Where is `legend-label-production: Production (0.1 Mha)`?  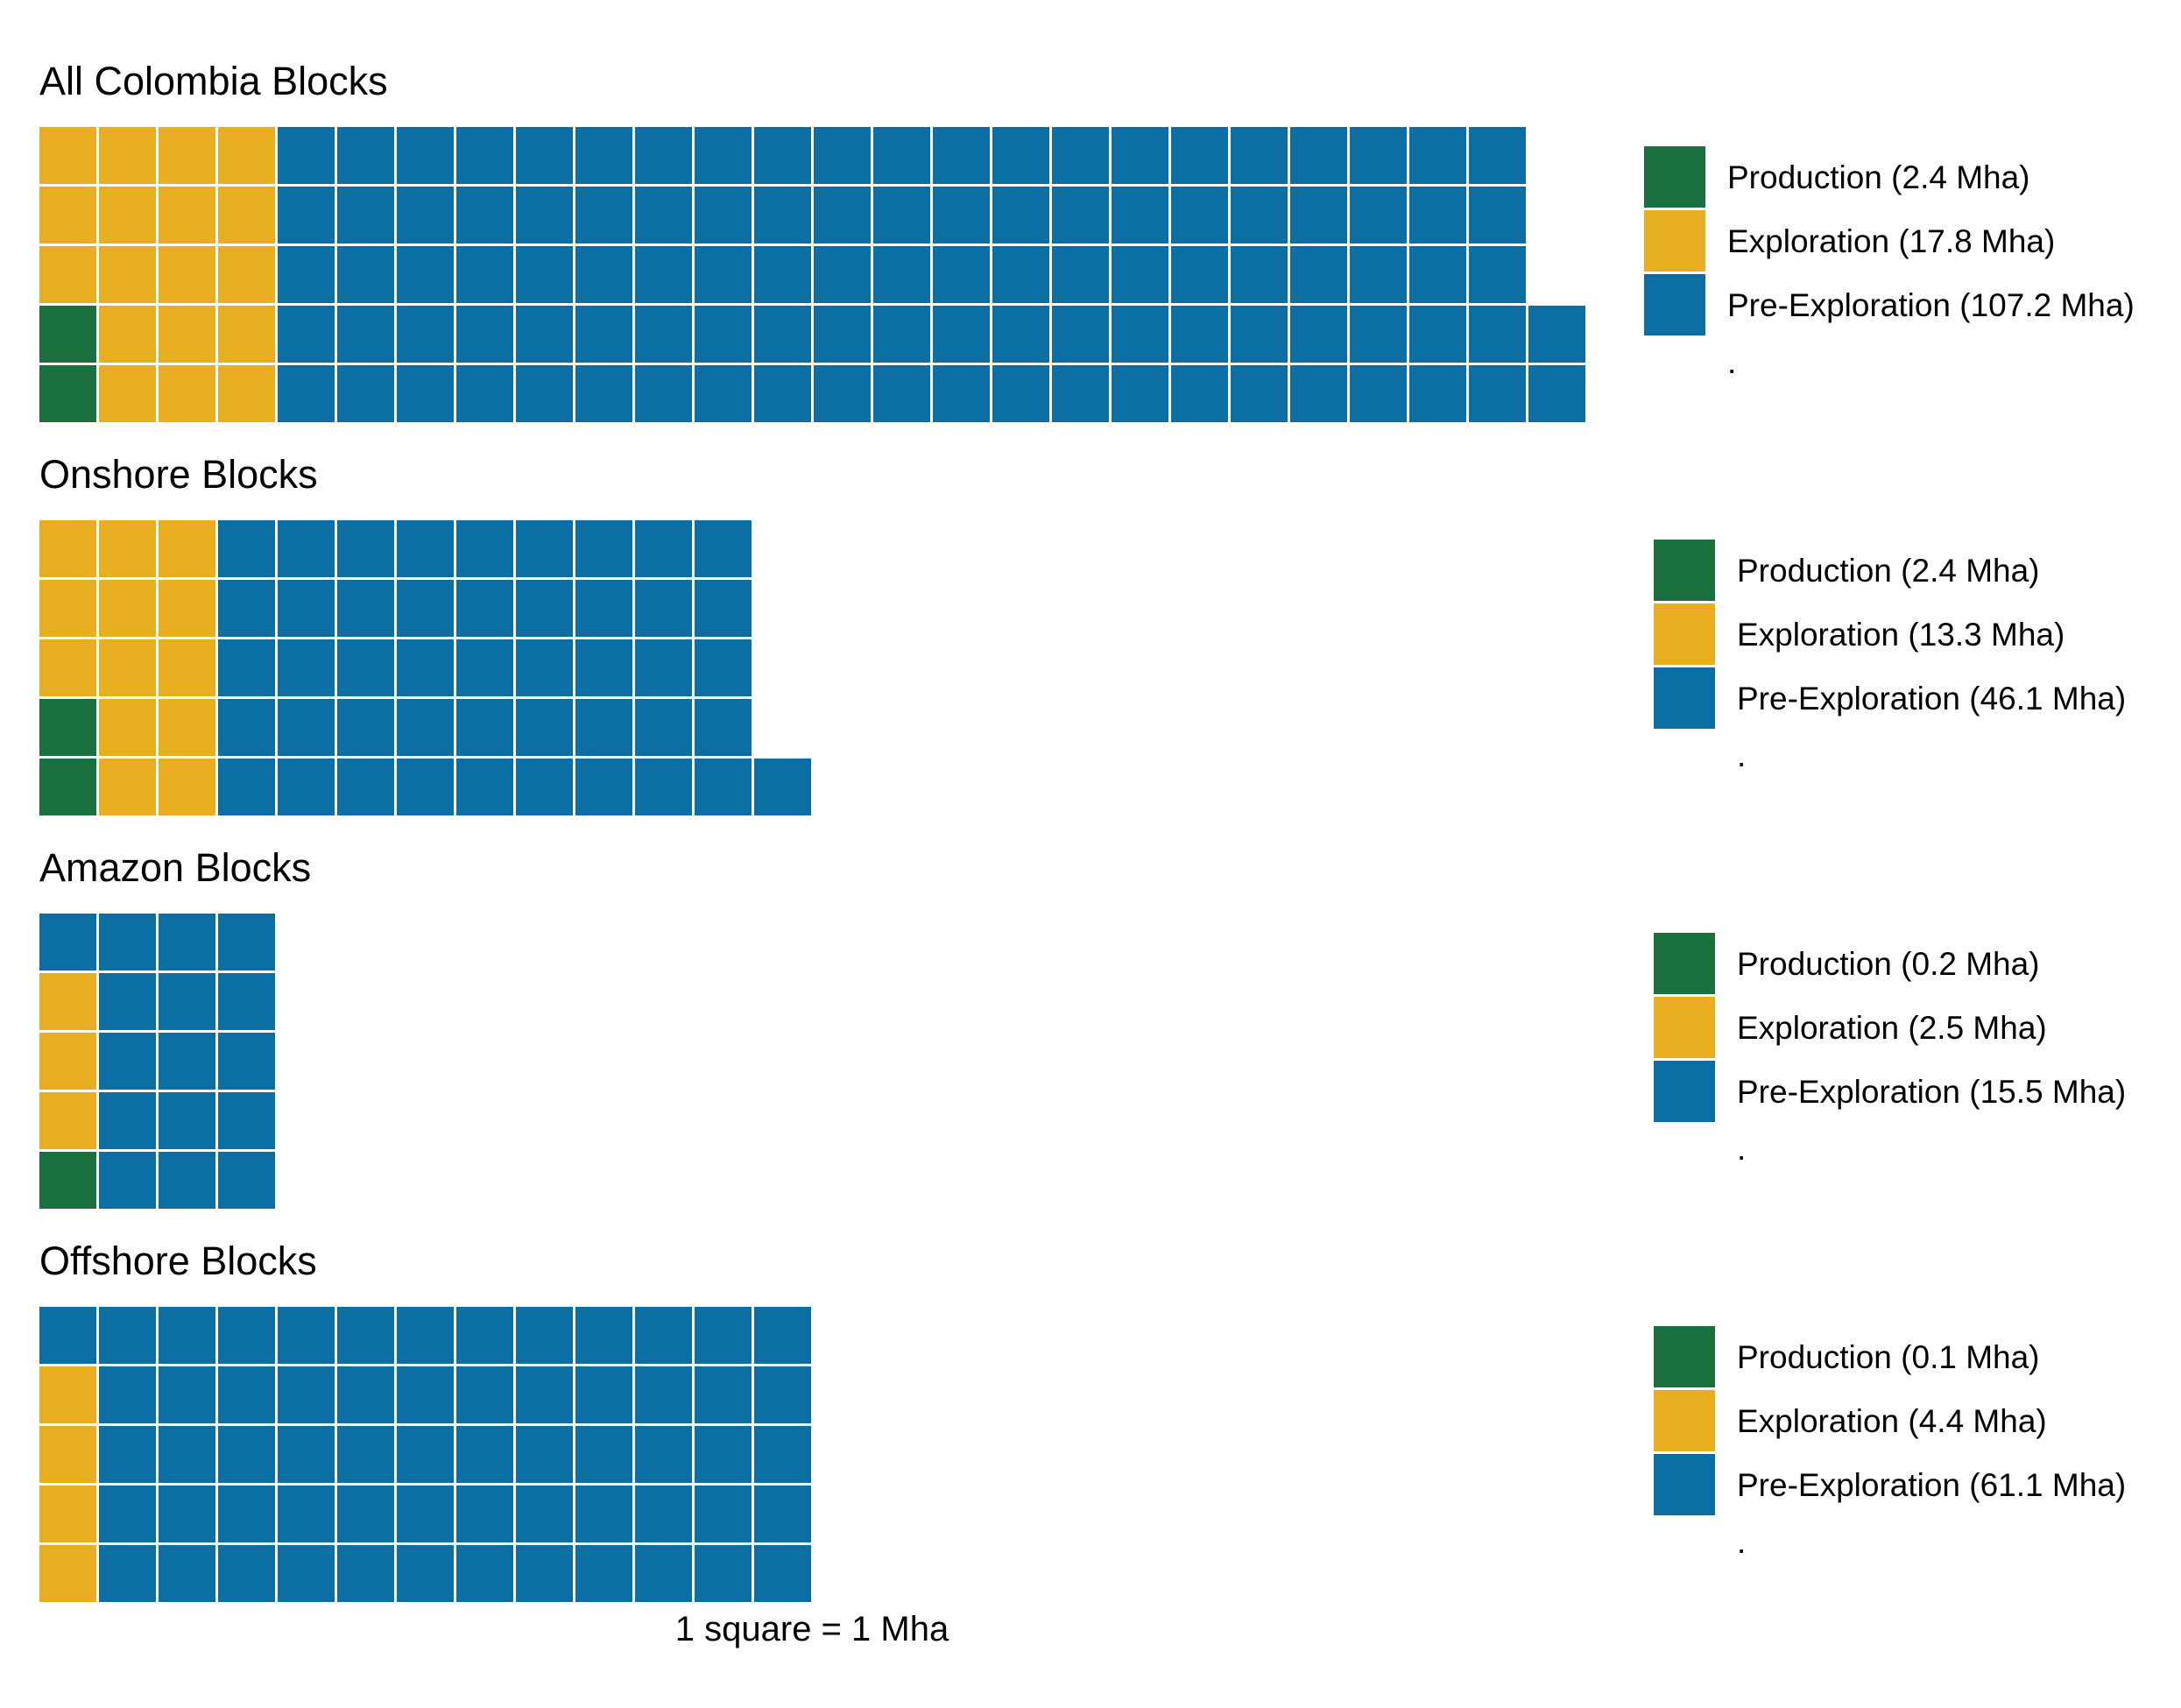
legend-label-production: Production (0.1 Mha) is located at coordinates (1888, 1357).